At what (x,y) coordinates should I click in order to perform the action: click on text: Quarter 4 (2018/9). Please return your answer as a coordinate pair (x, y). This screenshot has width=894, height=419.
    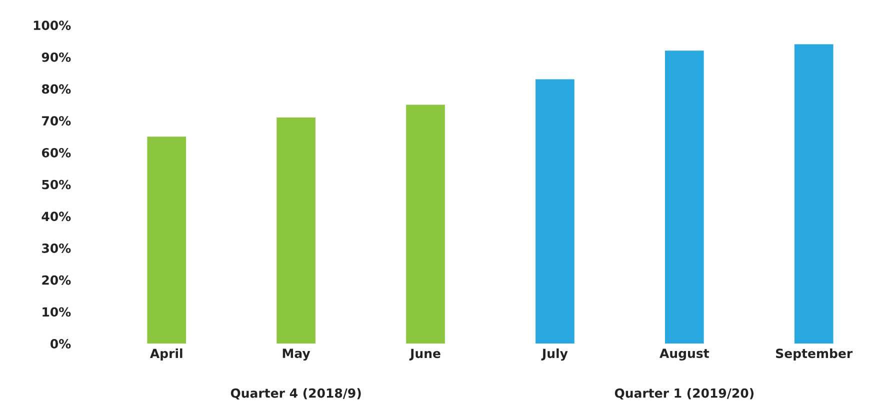
    Looking at the image, I should click on (295, 394).